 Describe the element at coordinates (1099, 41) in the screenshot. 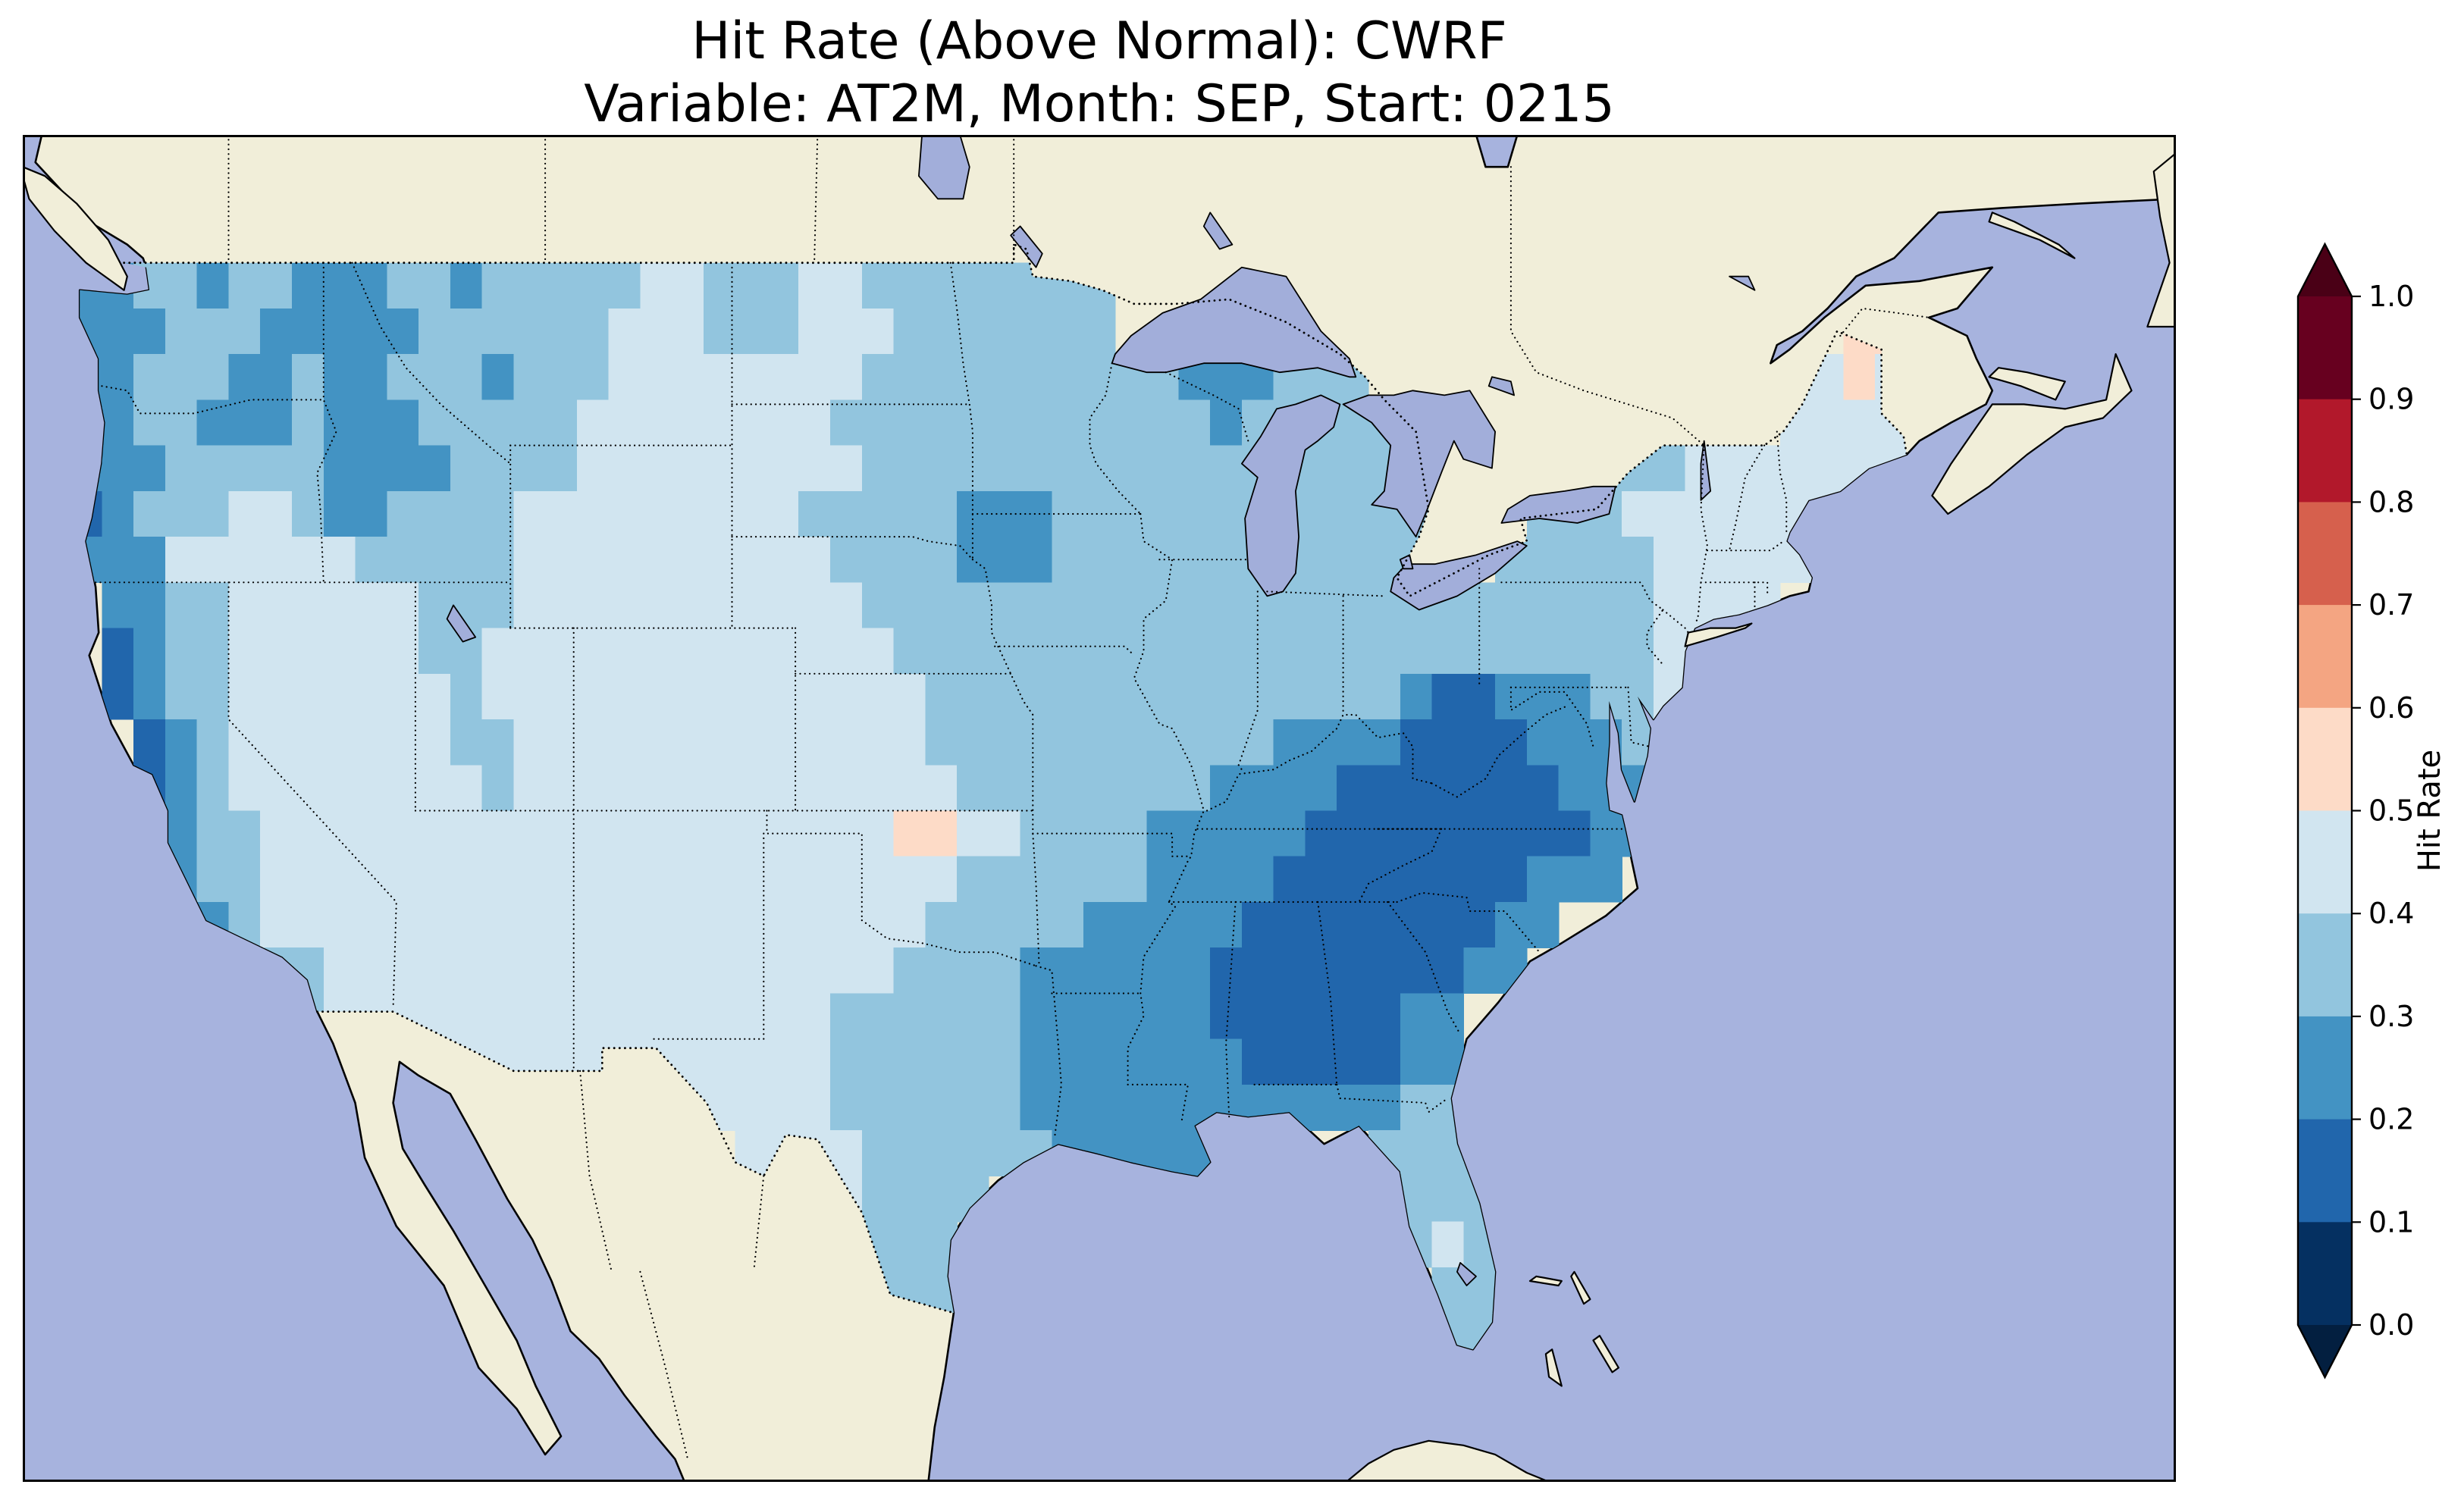

I see `plot-title-line-1: Hit Rate (Above Normal): CWRF` at that location.